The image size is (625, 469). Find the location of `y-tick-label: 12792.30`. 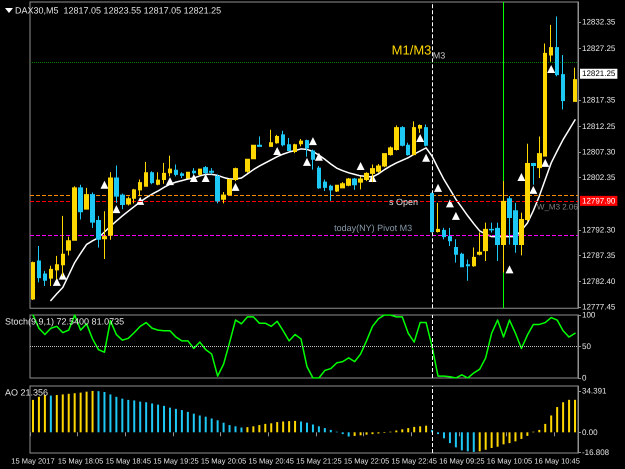

y-tick-label: 12792.30 is located at coordinates (599, 229).